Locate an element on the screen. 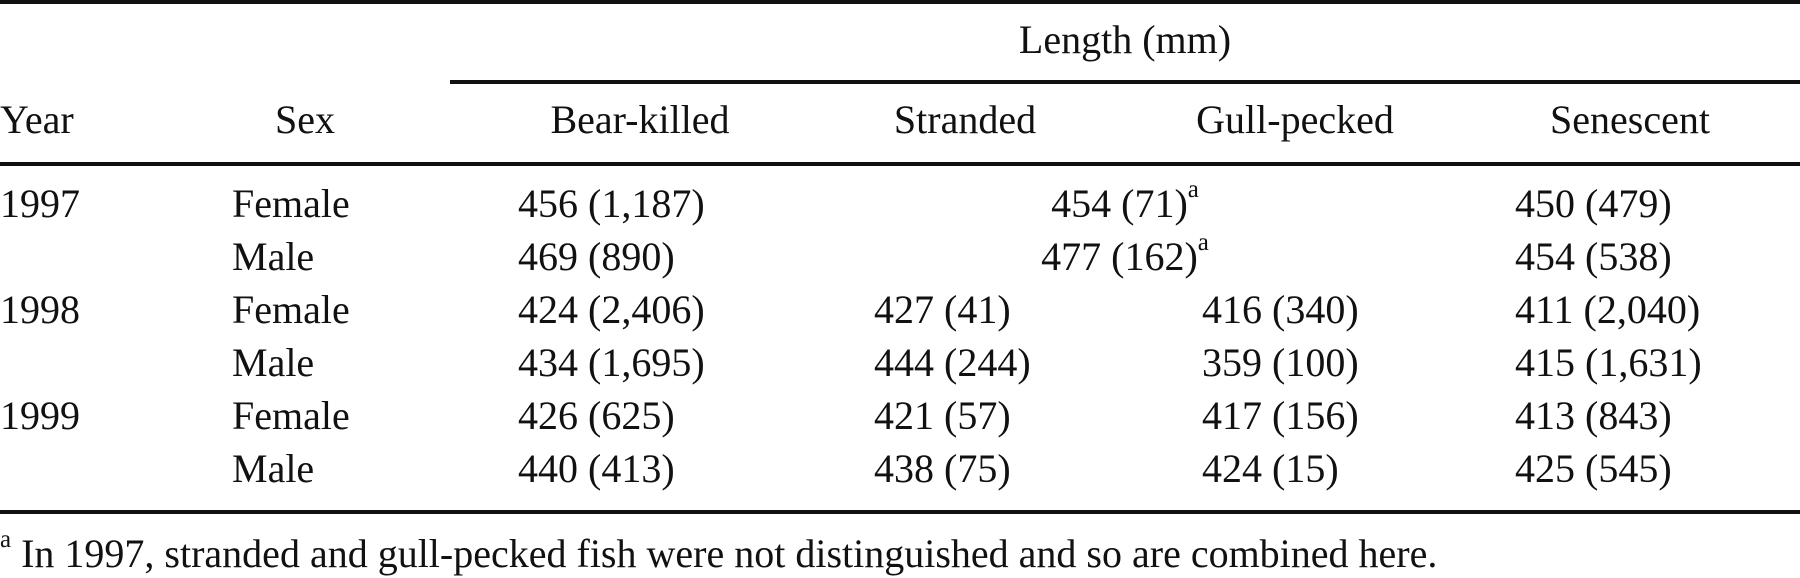 The image size is (1800, 578). length-spanner-header: Length (mm) is located at coordinates (1125, 39).